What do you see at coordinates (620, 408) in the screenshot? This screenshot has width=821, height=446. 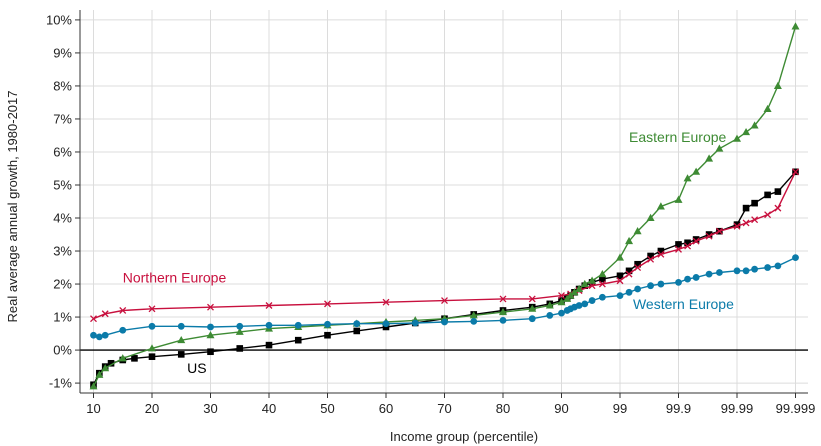 I see `x-tick-label: 99` at bounding box center [620, 408].